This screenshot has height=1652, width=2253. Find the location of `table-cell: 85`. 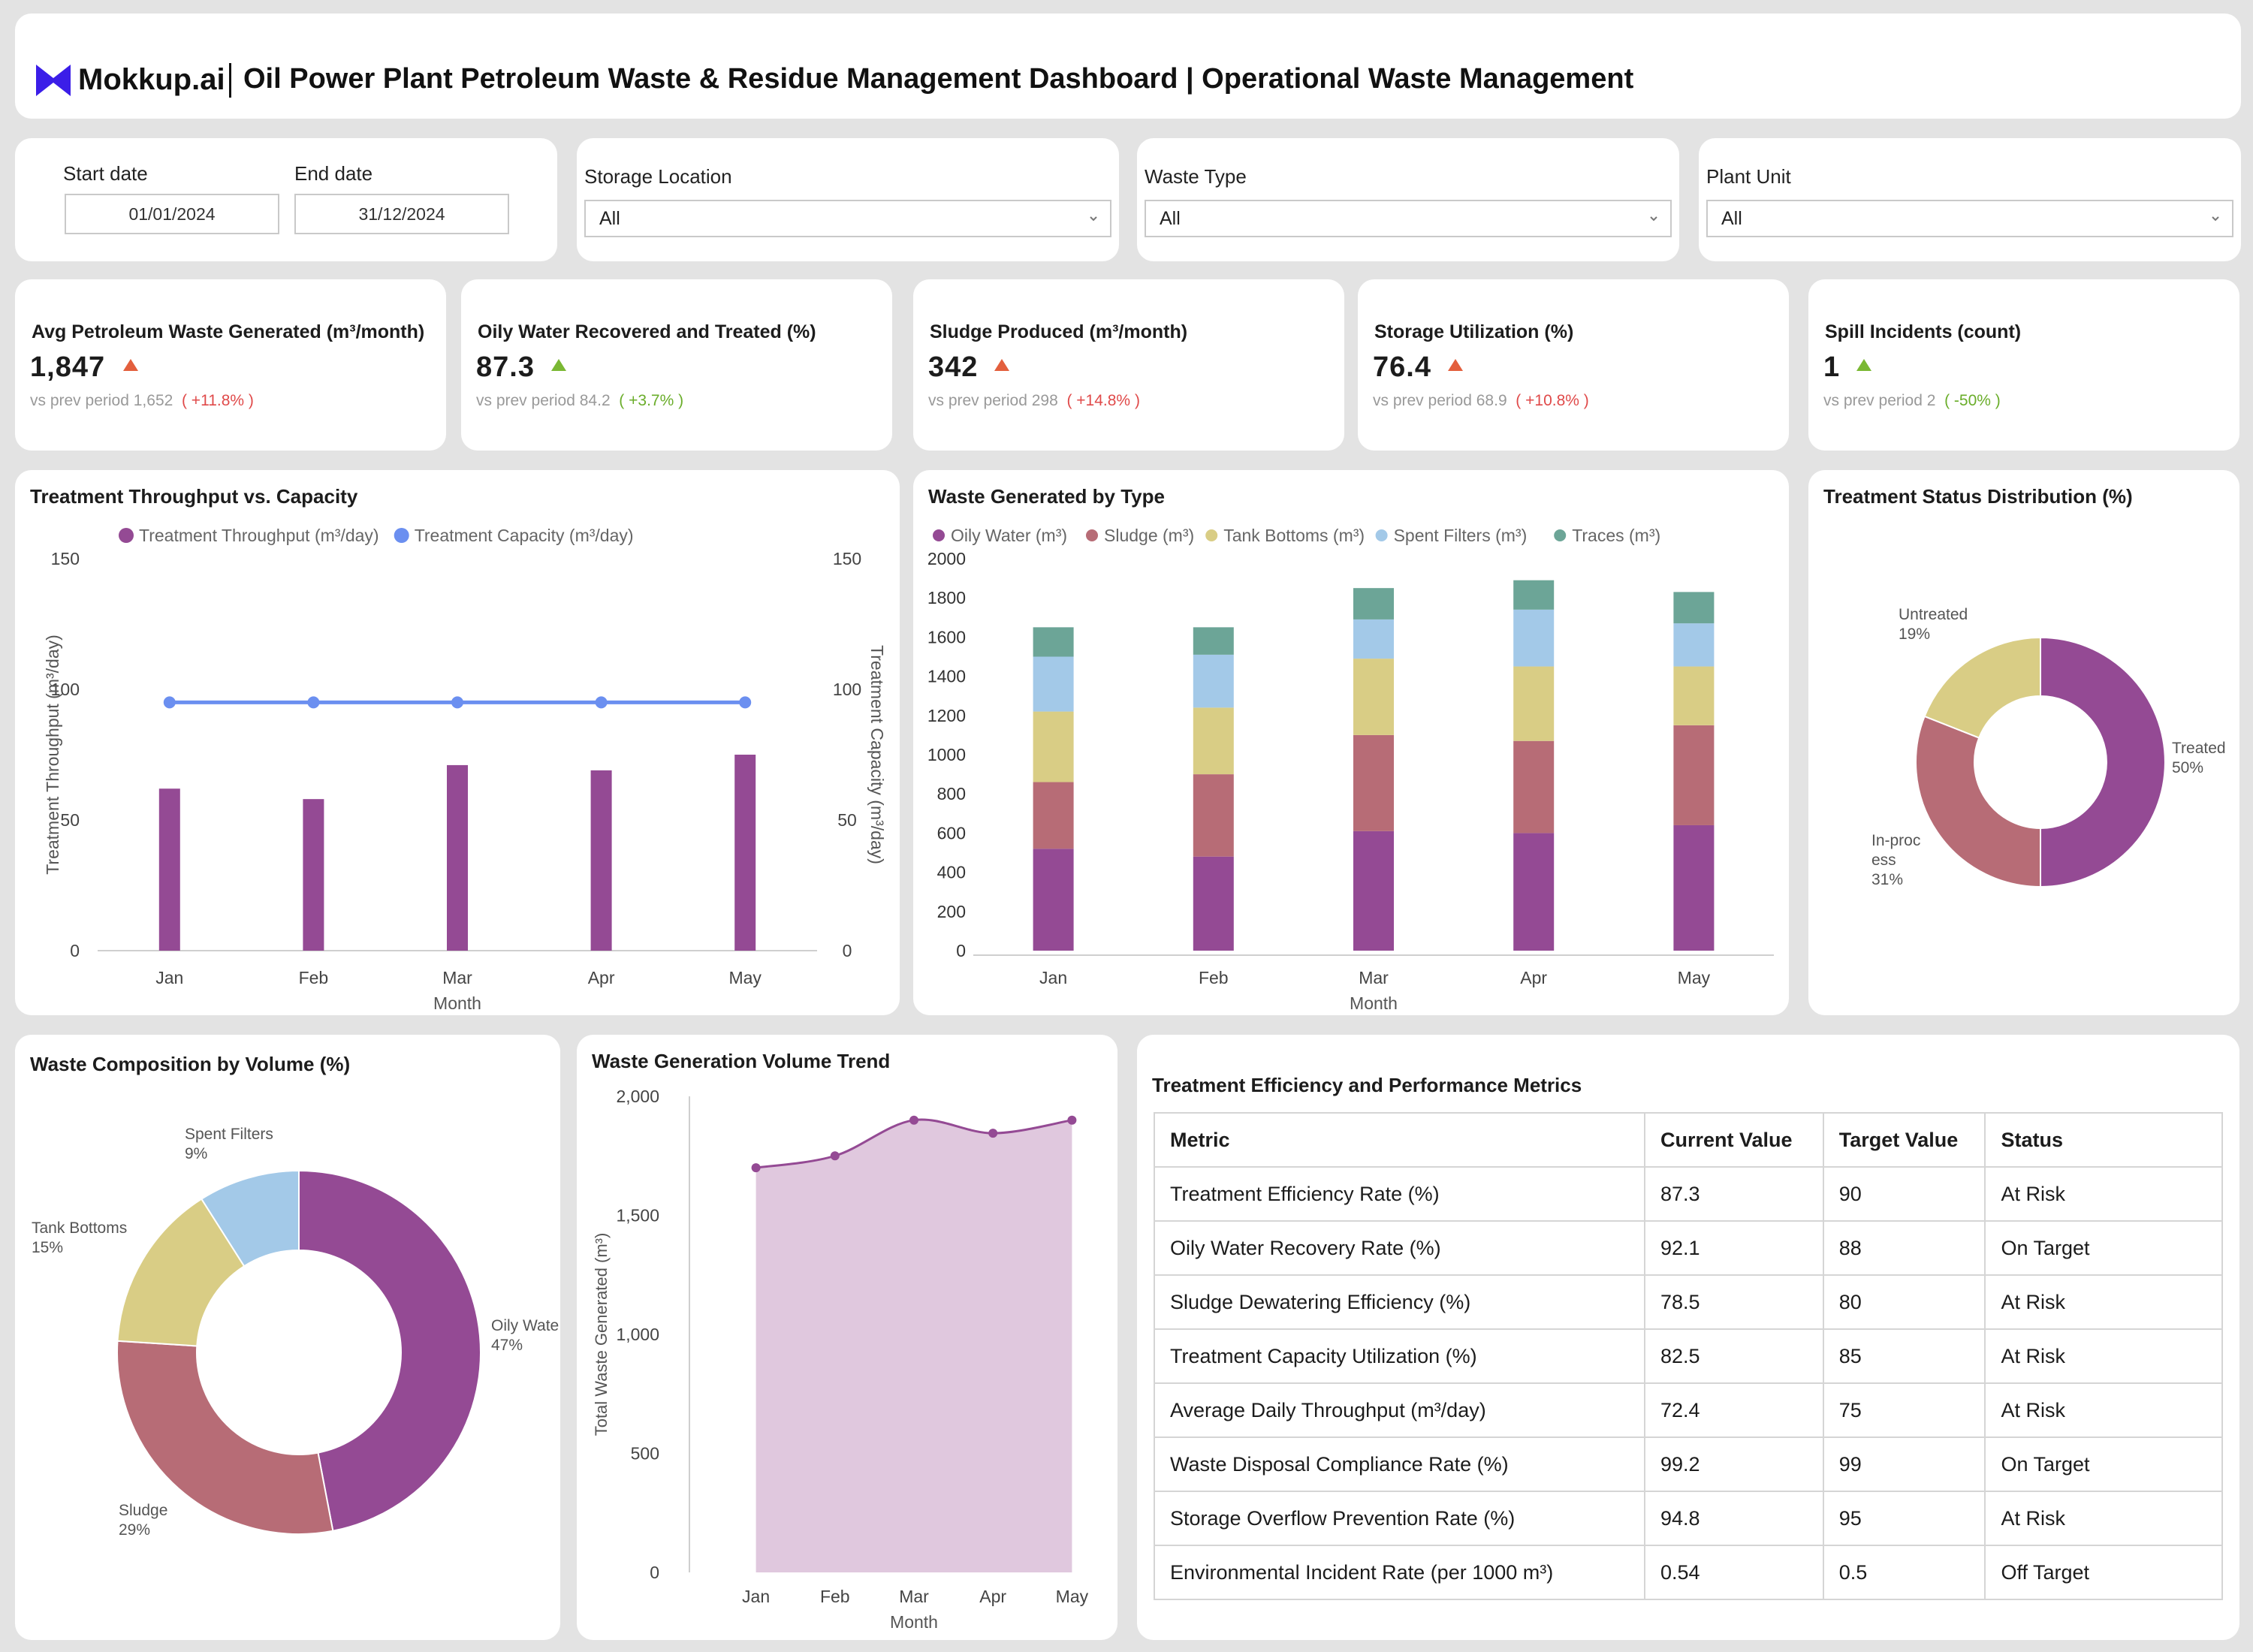

table-cell: 85 is located at coordinates (1904, 1356).